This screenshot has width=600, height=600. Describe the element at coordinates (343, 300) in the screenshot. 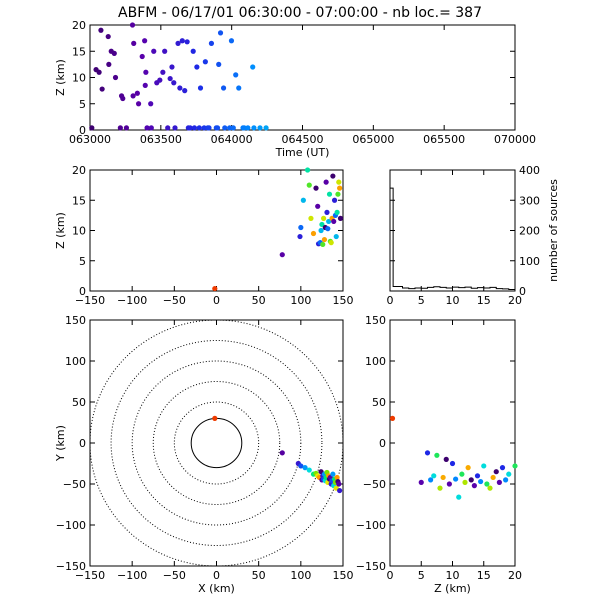

I see `x-tick-label: 150` at that location.